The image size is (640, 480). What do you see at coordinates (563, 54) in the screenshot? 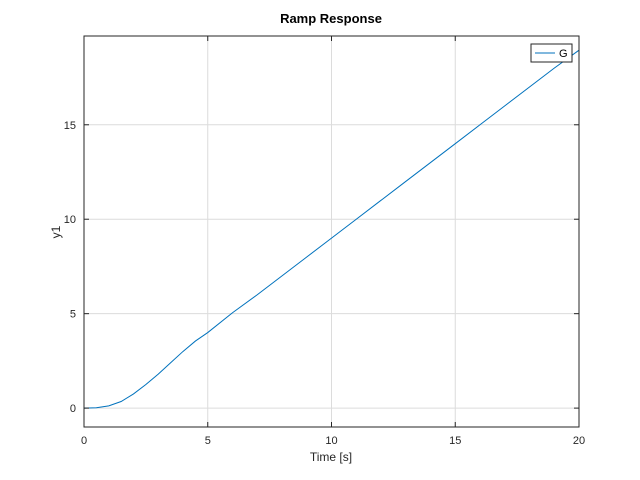
I see `legend-label-g: G` at bounding box center [563, 54].